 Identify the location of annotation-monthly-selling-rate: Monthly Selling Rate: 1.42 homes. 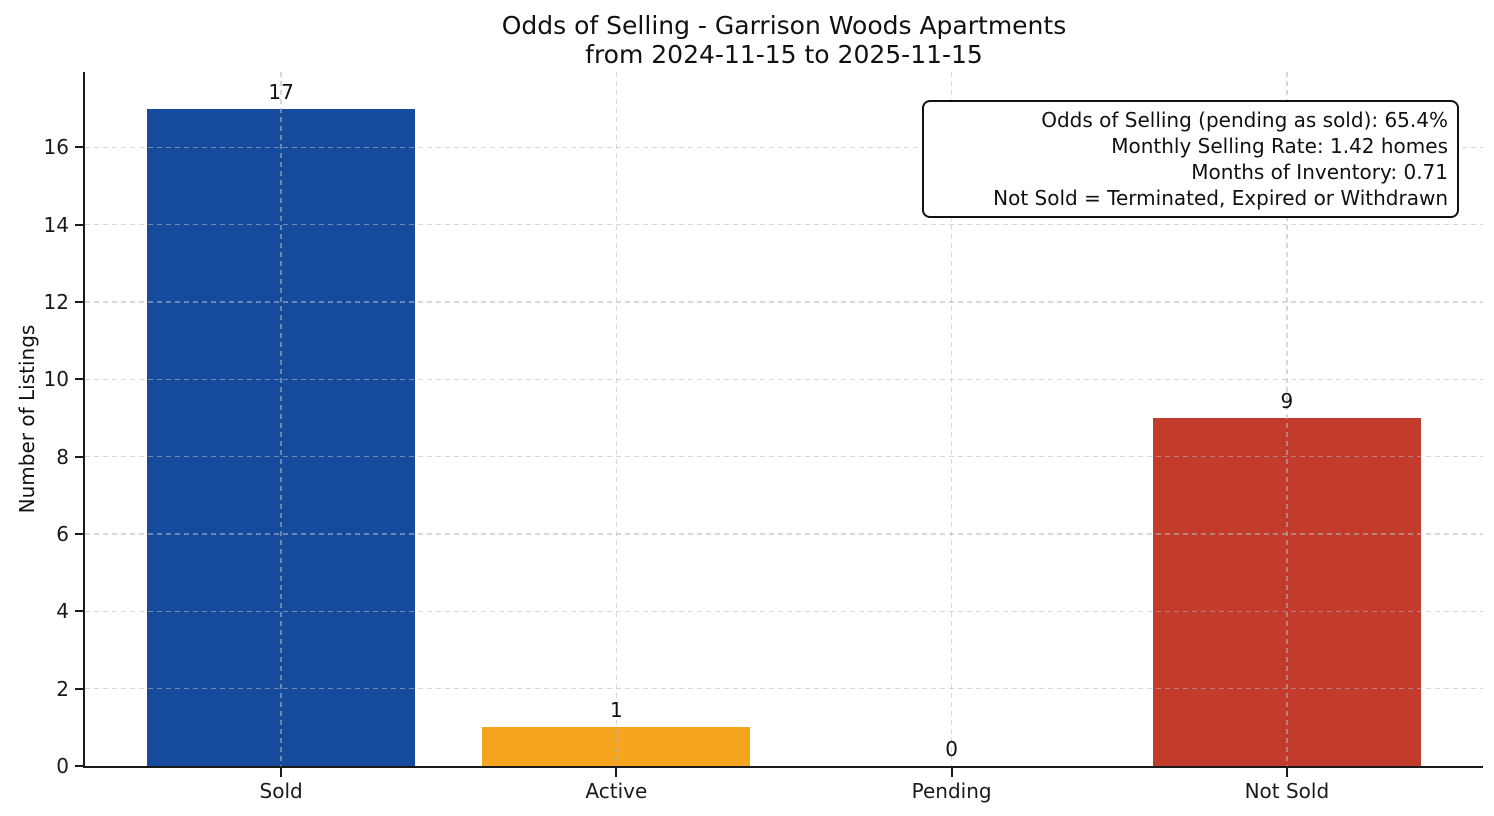
(1279, 146).